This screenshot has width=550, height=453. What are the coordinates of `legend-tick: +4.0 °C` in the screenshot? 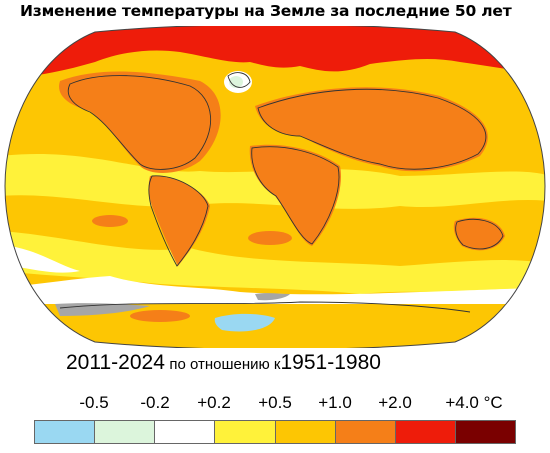 It's located at (474, 402).